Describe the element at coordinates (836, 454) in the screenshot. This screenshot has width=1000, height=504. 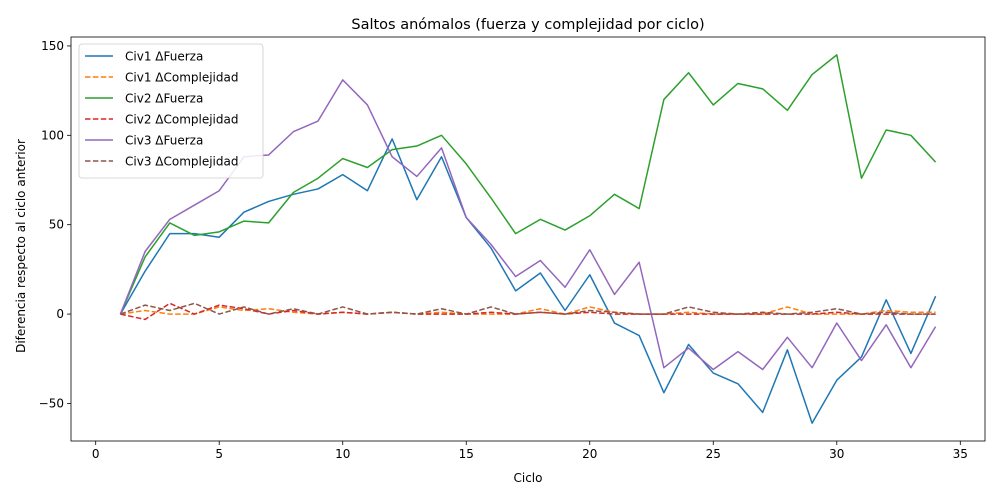
I see `x-tick-label: 30` at that location.